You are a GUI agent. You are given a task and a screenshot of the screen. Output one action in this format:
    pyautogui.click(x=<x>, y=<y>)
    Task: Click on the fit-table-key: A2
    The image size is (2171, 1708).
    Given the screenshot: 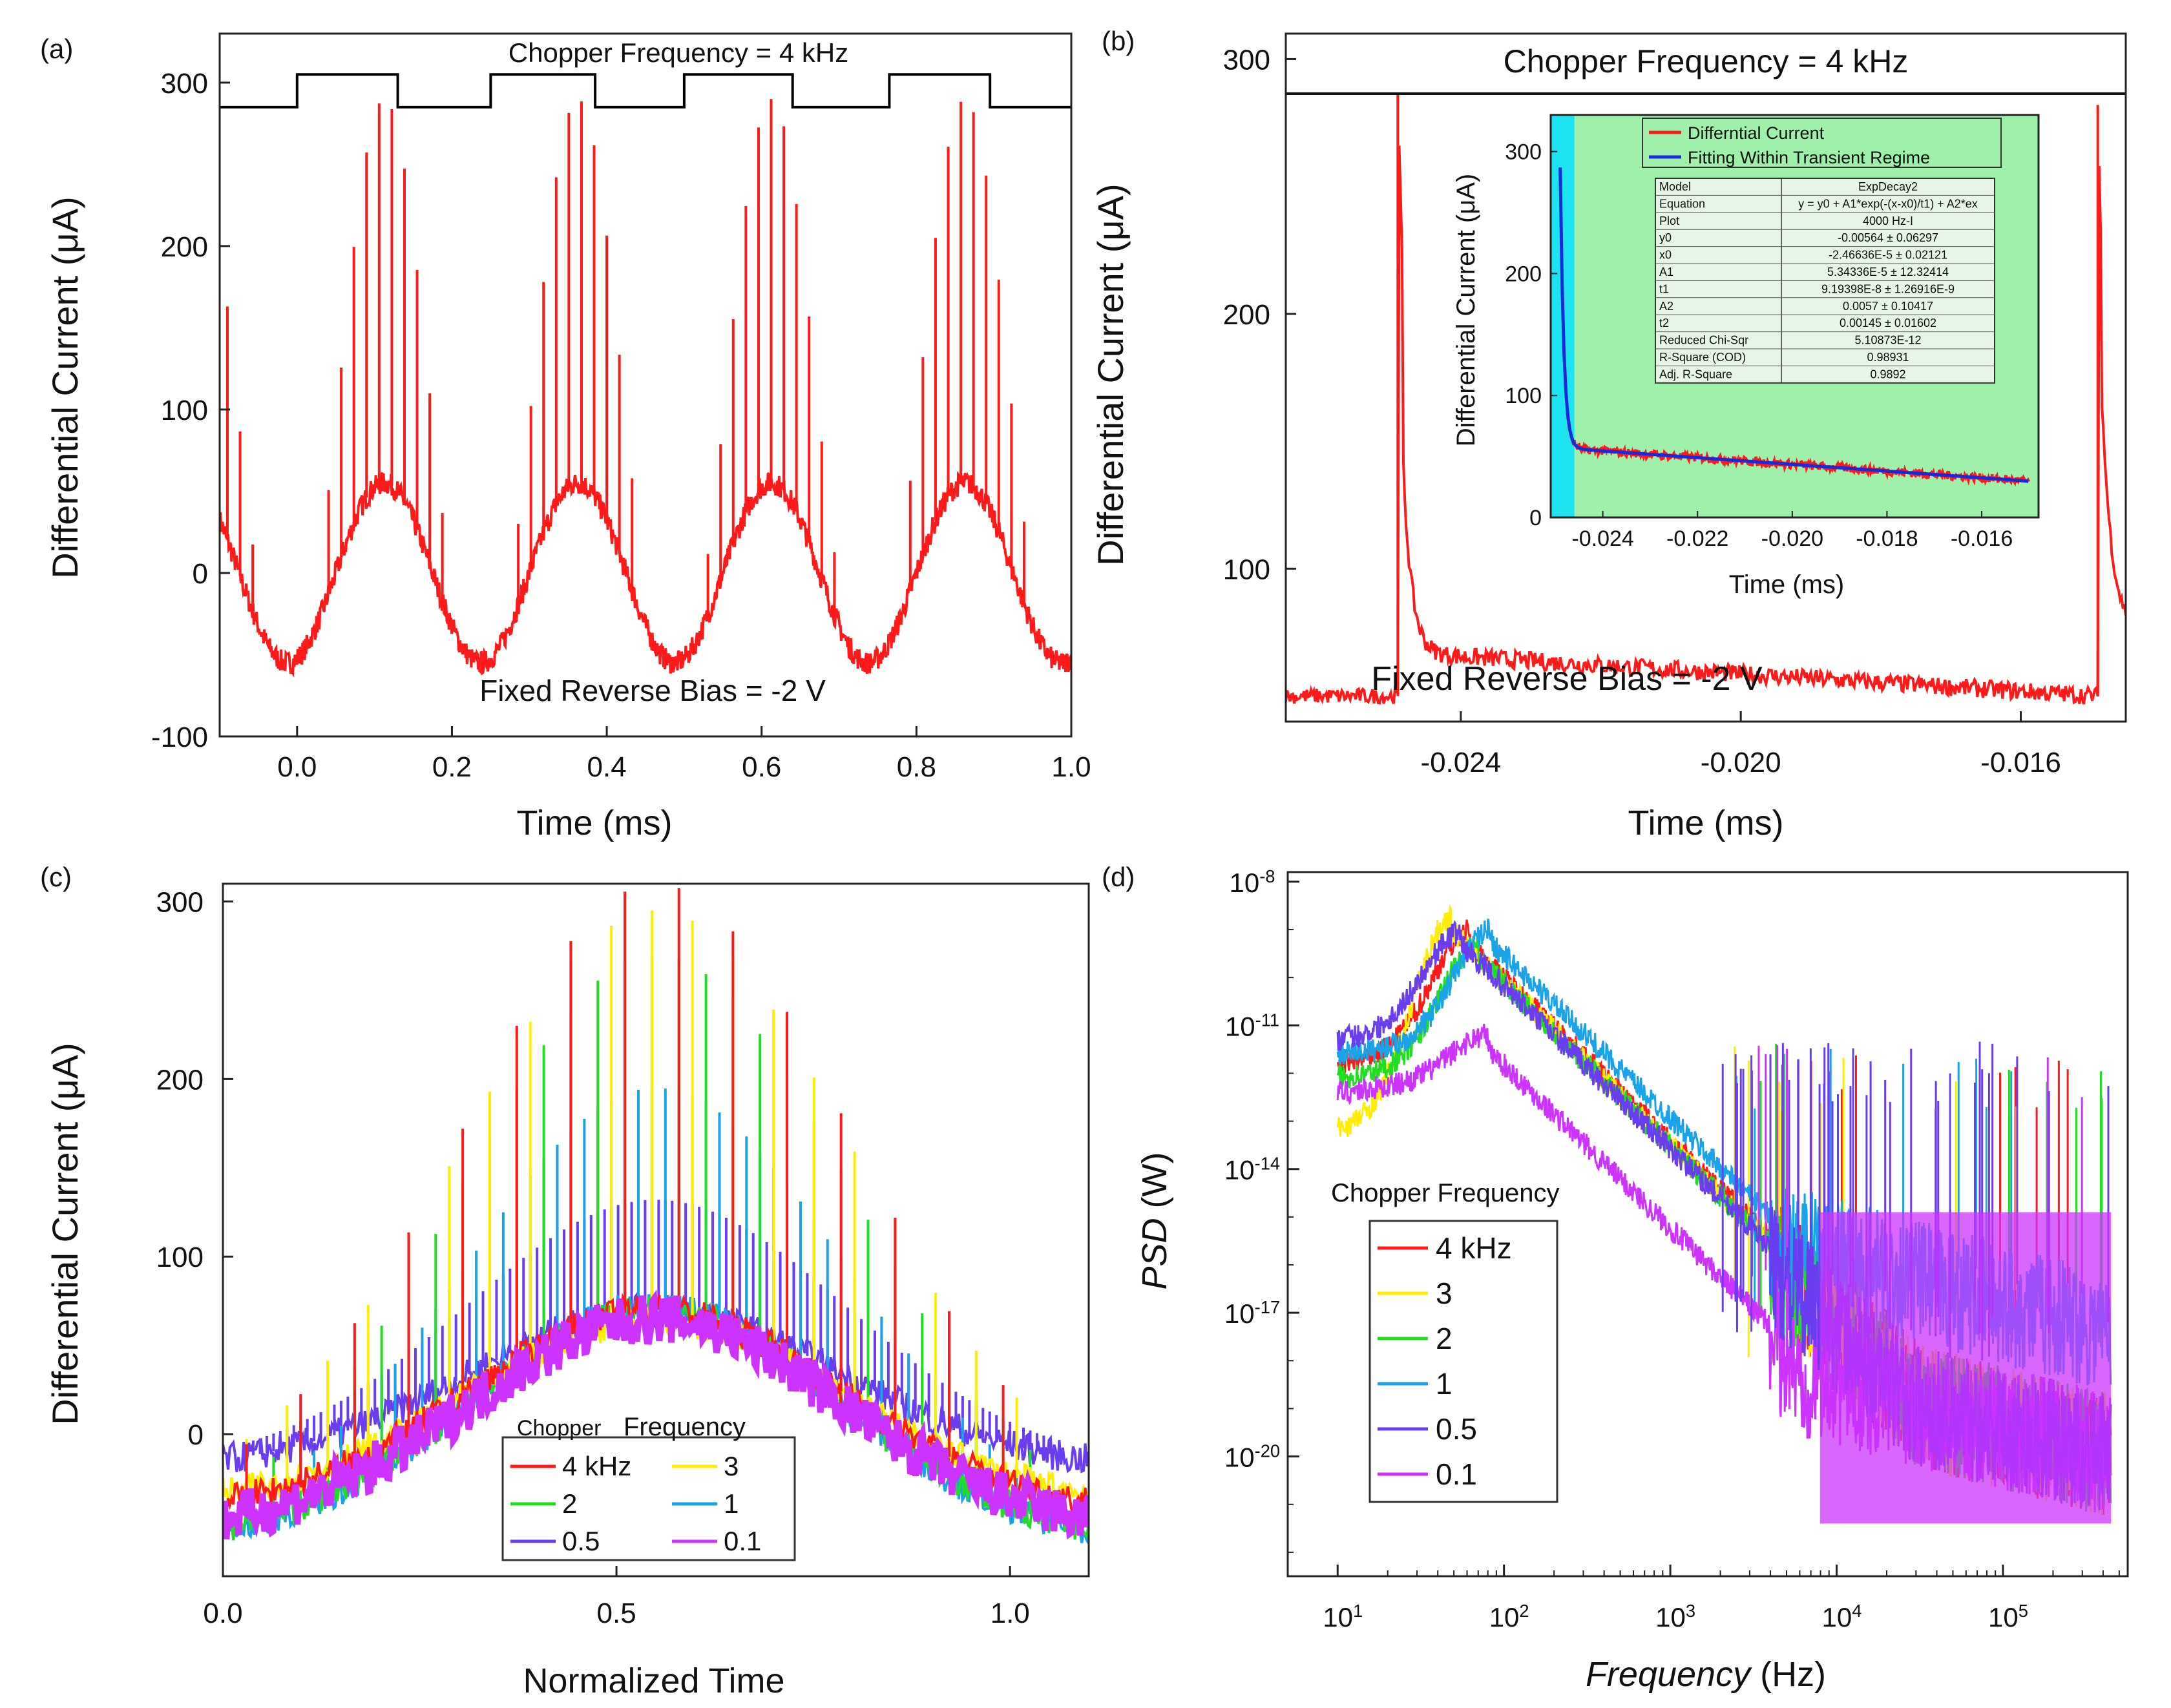 What is the action you would take?
    pyautogui.click(x=1666, y=306)
    